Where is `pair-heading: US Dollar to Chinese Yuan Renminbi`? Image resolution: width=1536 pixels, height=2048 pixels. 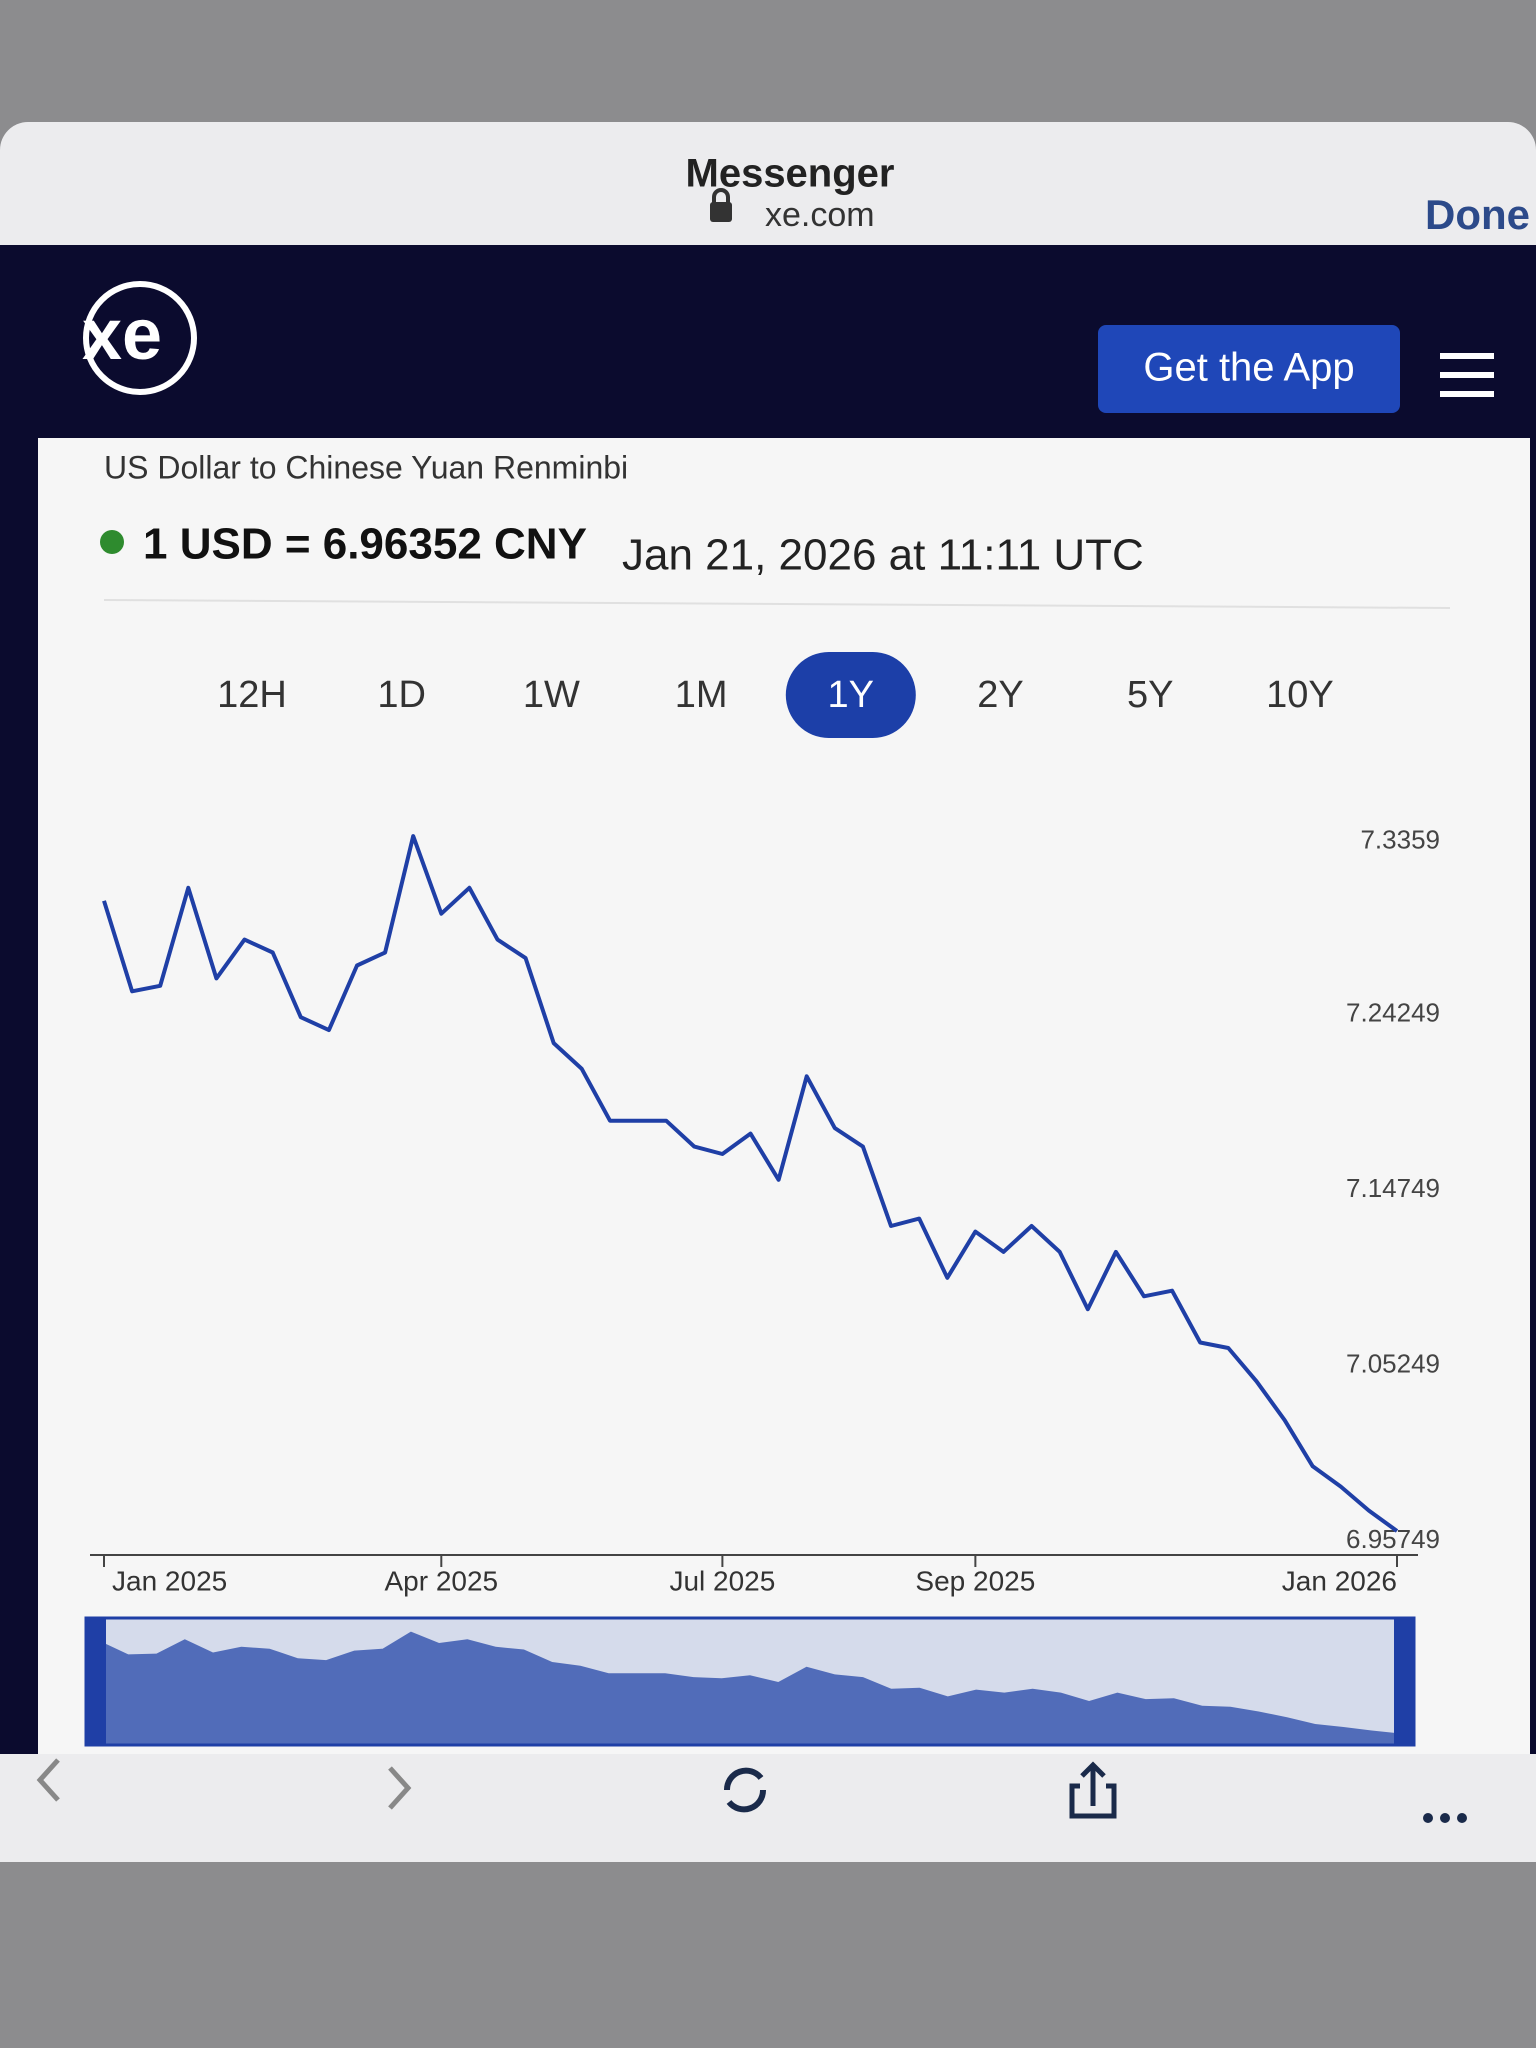 pair-heading: US Dollar to Chinese Yuan Renminbi is located at coordinates (366, 467).